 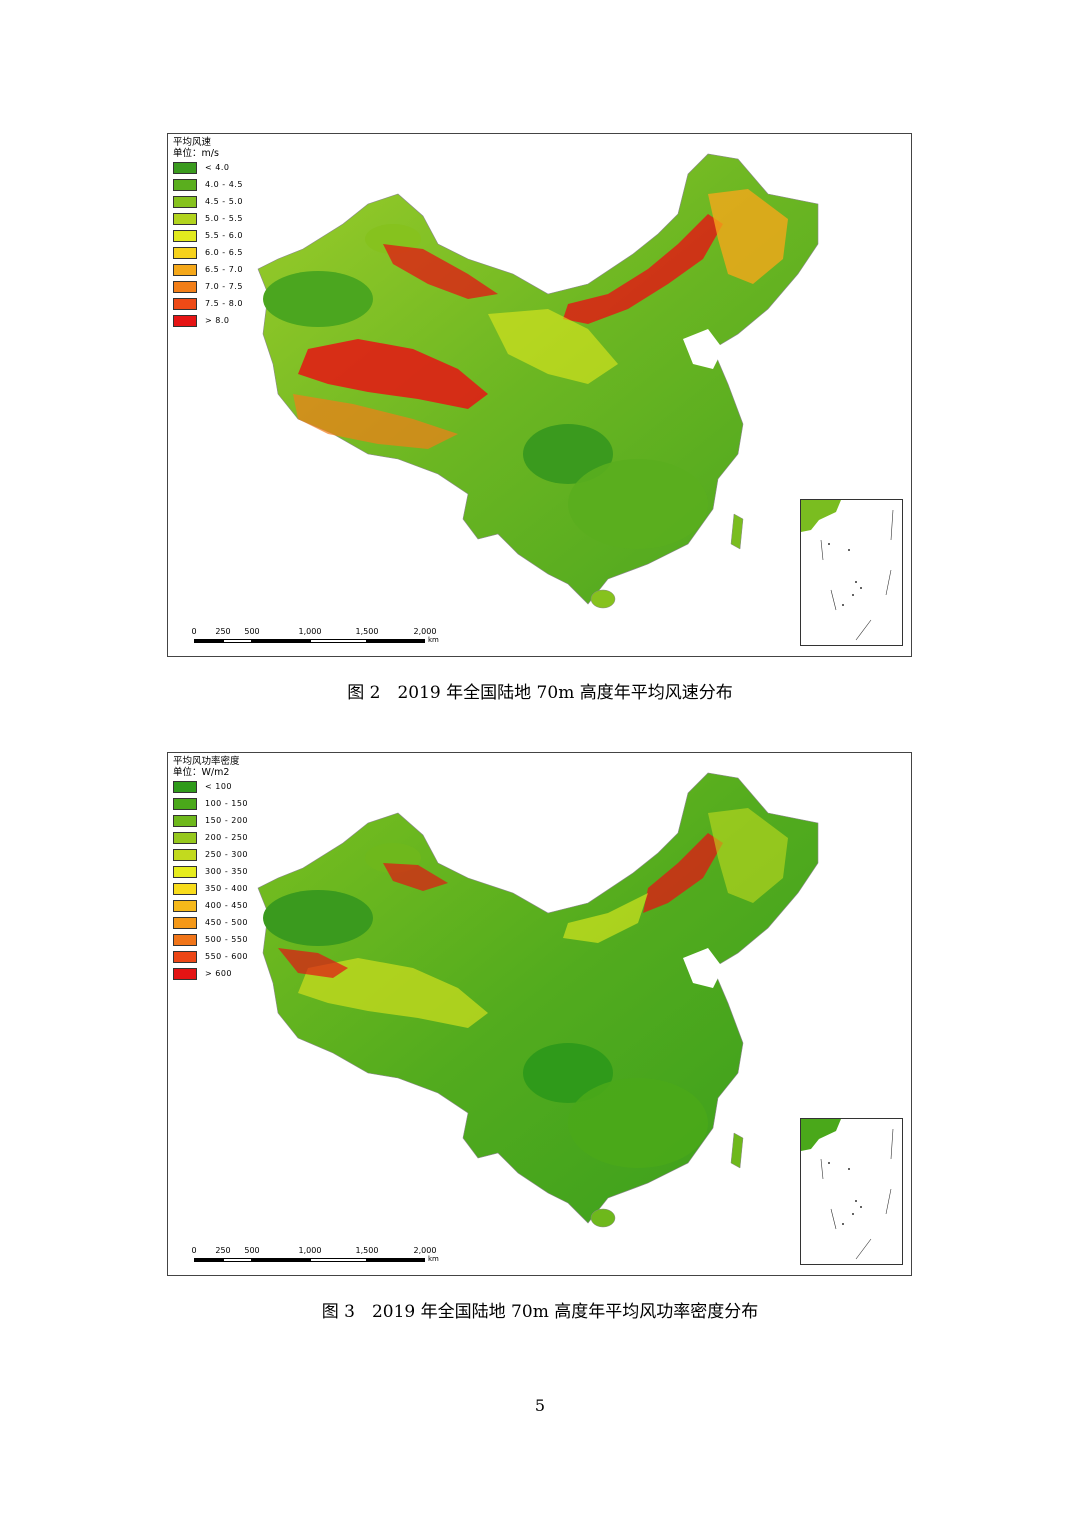 What do you see at coordinates (227, 871) in the screenshot?
I see `legend-label: 300 - 350` at bounding box center [227, 871].